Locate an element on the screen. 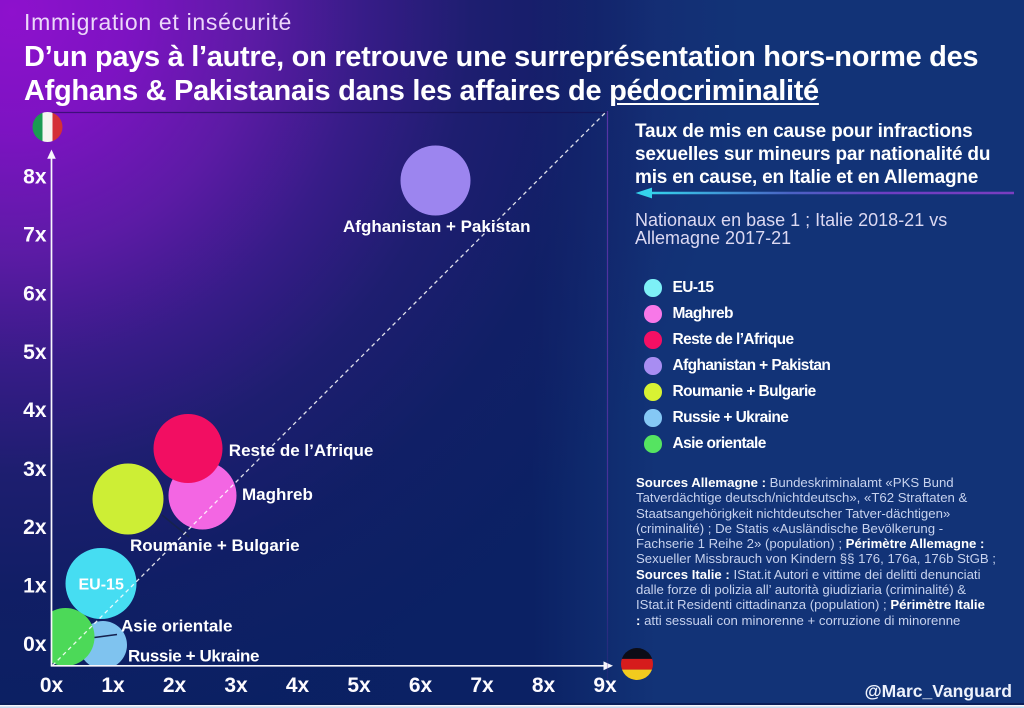 The height and width of the screenshot is (708, 1024). svg-text: Russie + Ukraine is located at coordinates (193, 656).